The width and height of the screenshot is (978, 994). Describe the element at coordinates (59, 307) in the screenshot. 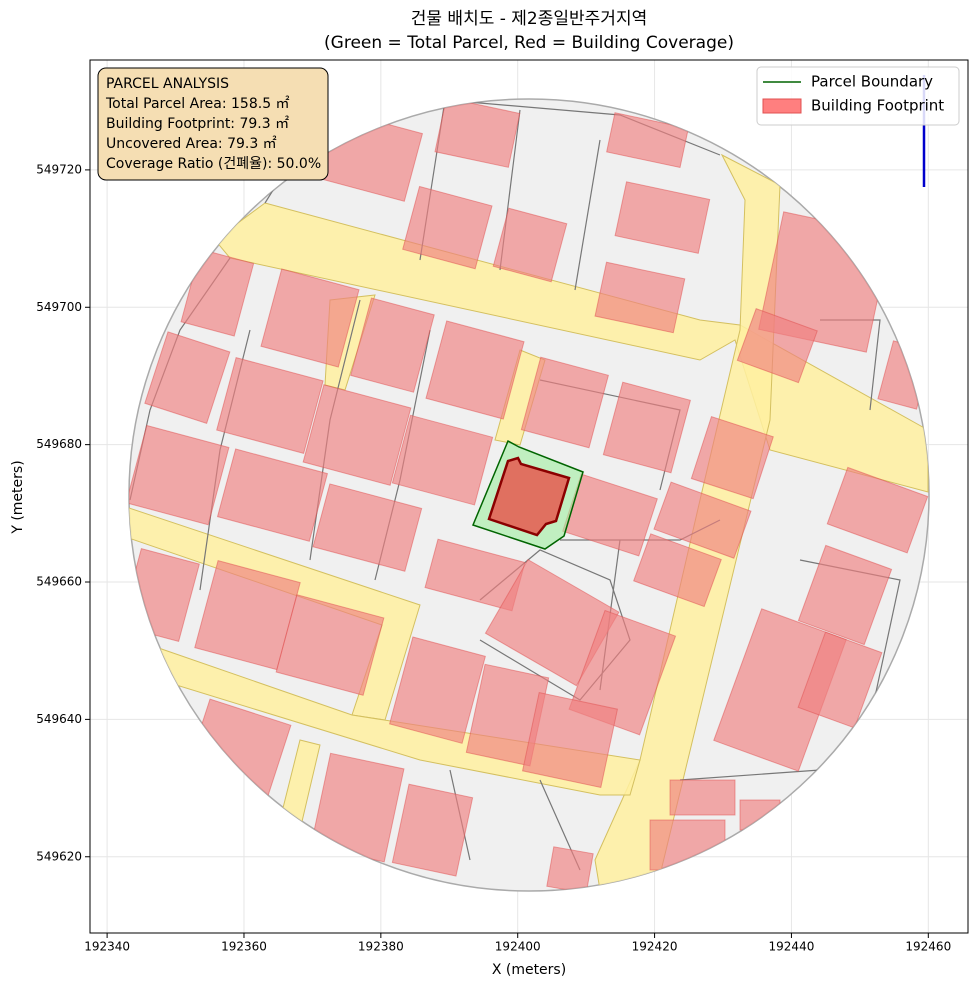

I see `y-tick-label: 549700` at that location.